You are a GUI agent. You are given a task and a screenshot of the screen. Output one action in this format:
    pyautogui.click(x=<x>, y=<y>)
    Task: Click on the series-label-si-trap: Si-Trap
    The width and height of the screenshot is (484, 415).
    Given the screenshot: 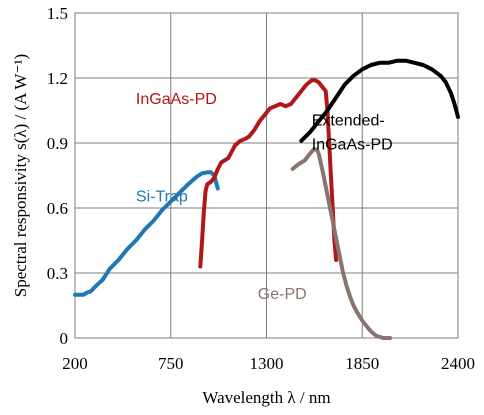 What is the action you would take?
    pyautogui.click(x=162, y=197)
    